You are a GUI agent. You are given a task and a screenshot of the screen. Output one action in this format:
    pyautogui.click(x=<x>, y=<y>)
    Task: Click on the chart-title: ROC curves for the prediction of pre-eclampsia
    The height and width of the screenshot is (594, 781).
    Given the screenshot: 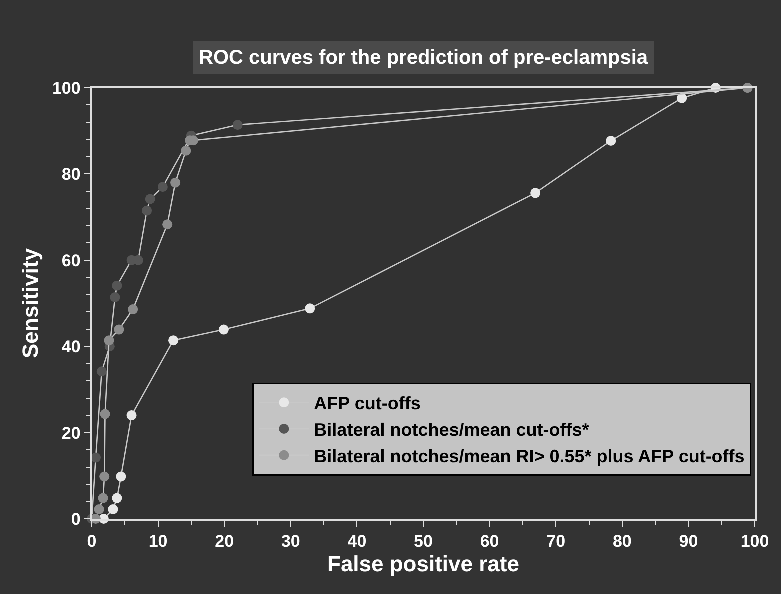 What is the action you would take?
    pyautogui.click(x=424, y=58)
    